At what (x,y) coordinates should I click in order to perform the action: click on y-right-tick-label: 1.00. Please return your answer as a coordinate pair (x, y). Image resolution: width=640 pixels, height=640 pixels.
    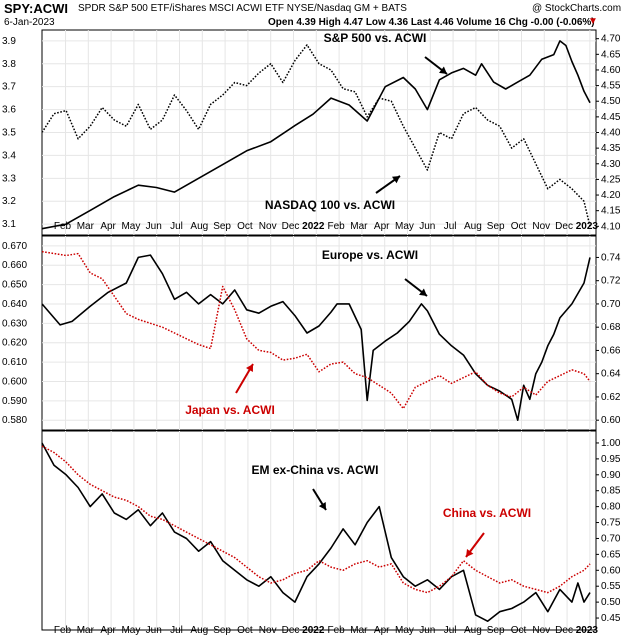
    Looking at the image, I should click on (611, 443).